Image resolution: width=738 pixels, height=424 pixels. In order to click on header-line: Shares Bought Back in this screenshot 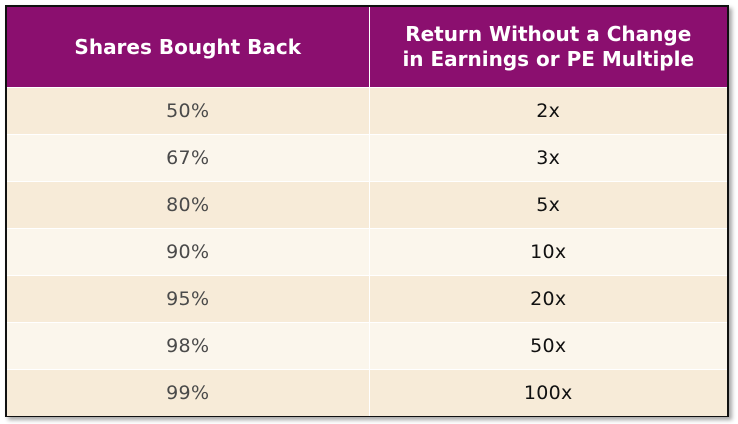, I will do `click(188, 46)`.